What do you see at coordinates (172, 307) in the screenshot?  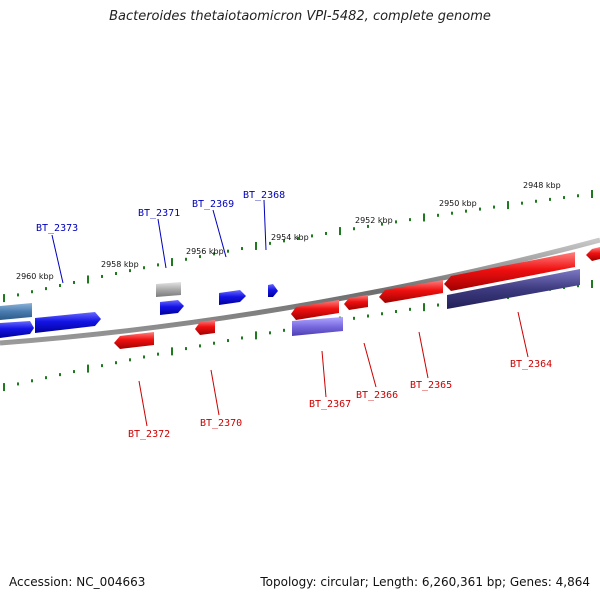 I see `gene-glyph-bt2371` at bounding box center [172, 307].